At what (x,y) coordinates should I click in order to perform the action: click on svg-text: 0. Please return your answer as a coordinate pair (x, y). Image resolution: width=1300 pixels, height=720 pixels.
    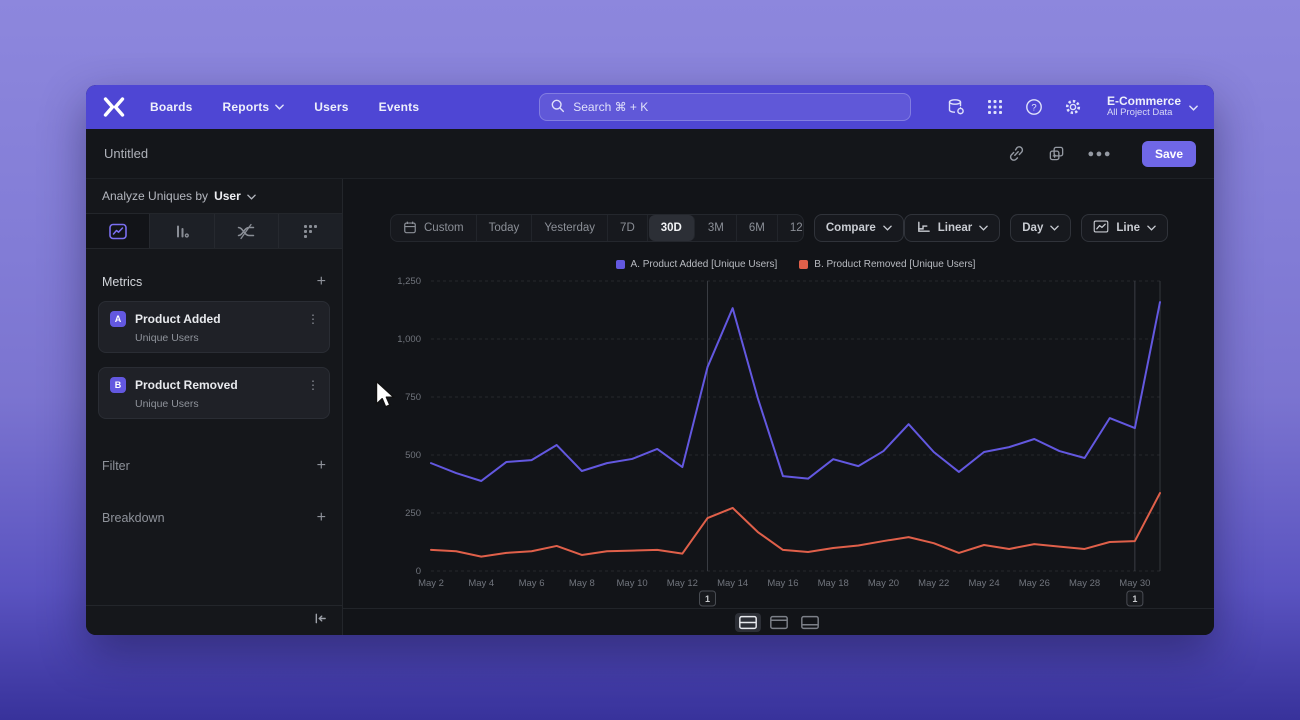
    Looking at the image, I should click on (418, 571).